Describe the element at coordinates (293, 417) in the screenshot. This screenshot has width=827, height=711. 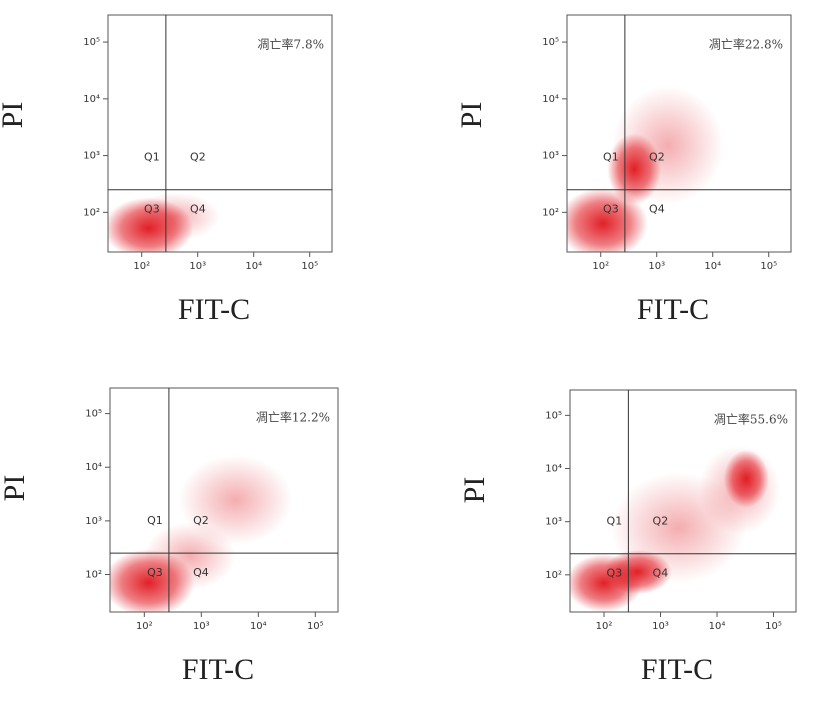
I see `annotation: 凋亡率12.2%` at that location.